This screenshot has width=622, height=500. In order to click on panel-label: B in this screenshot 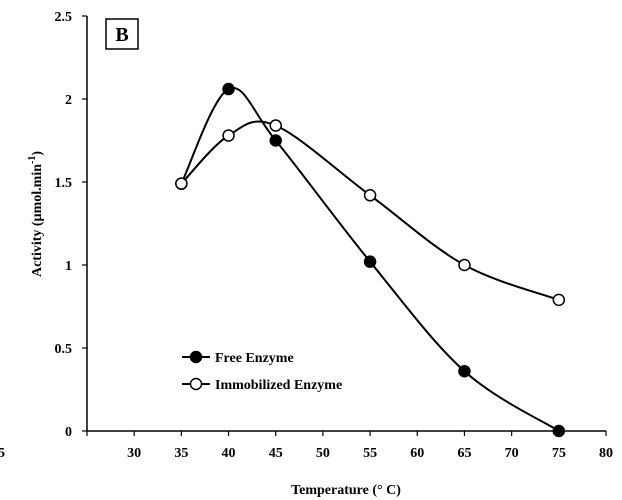, I will do `click(122, 34)`.